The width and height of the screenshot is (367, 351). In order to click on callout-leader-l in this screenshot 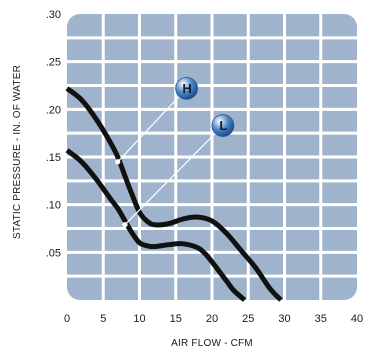, I will do `click(174, 175)`.